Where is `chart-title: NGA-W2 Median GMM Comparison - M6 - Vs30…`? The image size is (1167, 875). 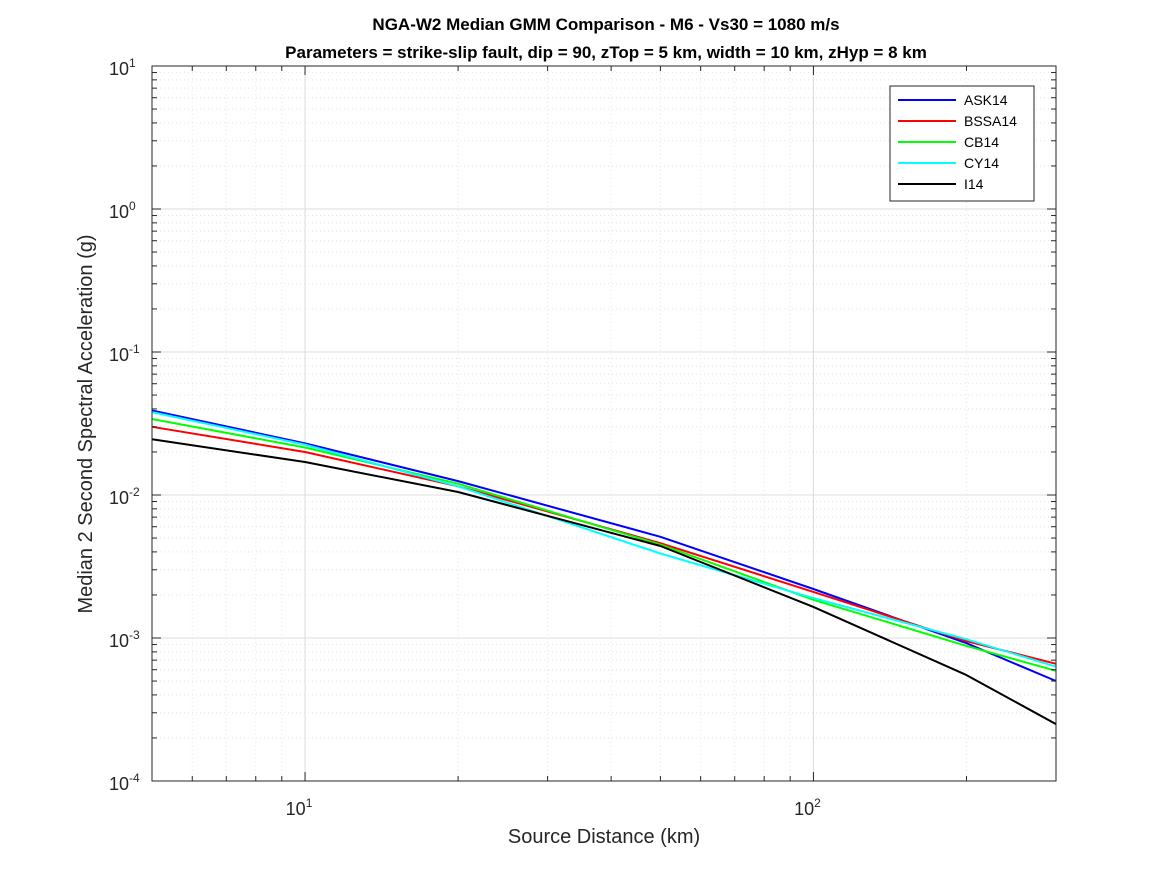 chart-title: NGA-W2 Median GMM Comparison - M6 - Vs30… is located at coordinates (605, 24).